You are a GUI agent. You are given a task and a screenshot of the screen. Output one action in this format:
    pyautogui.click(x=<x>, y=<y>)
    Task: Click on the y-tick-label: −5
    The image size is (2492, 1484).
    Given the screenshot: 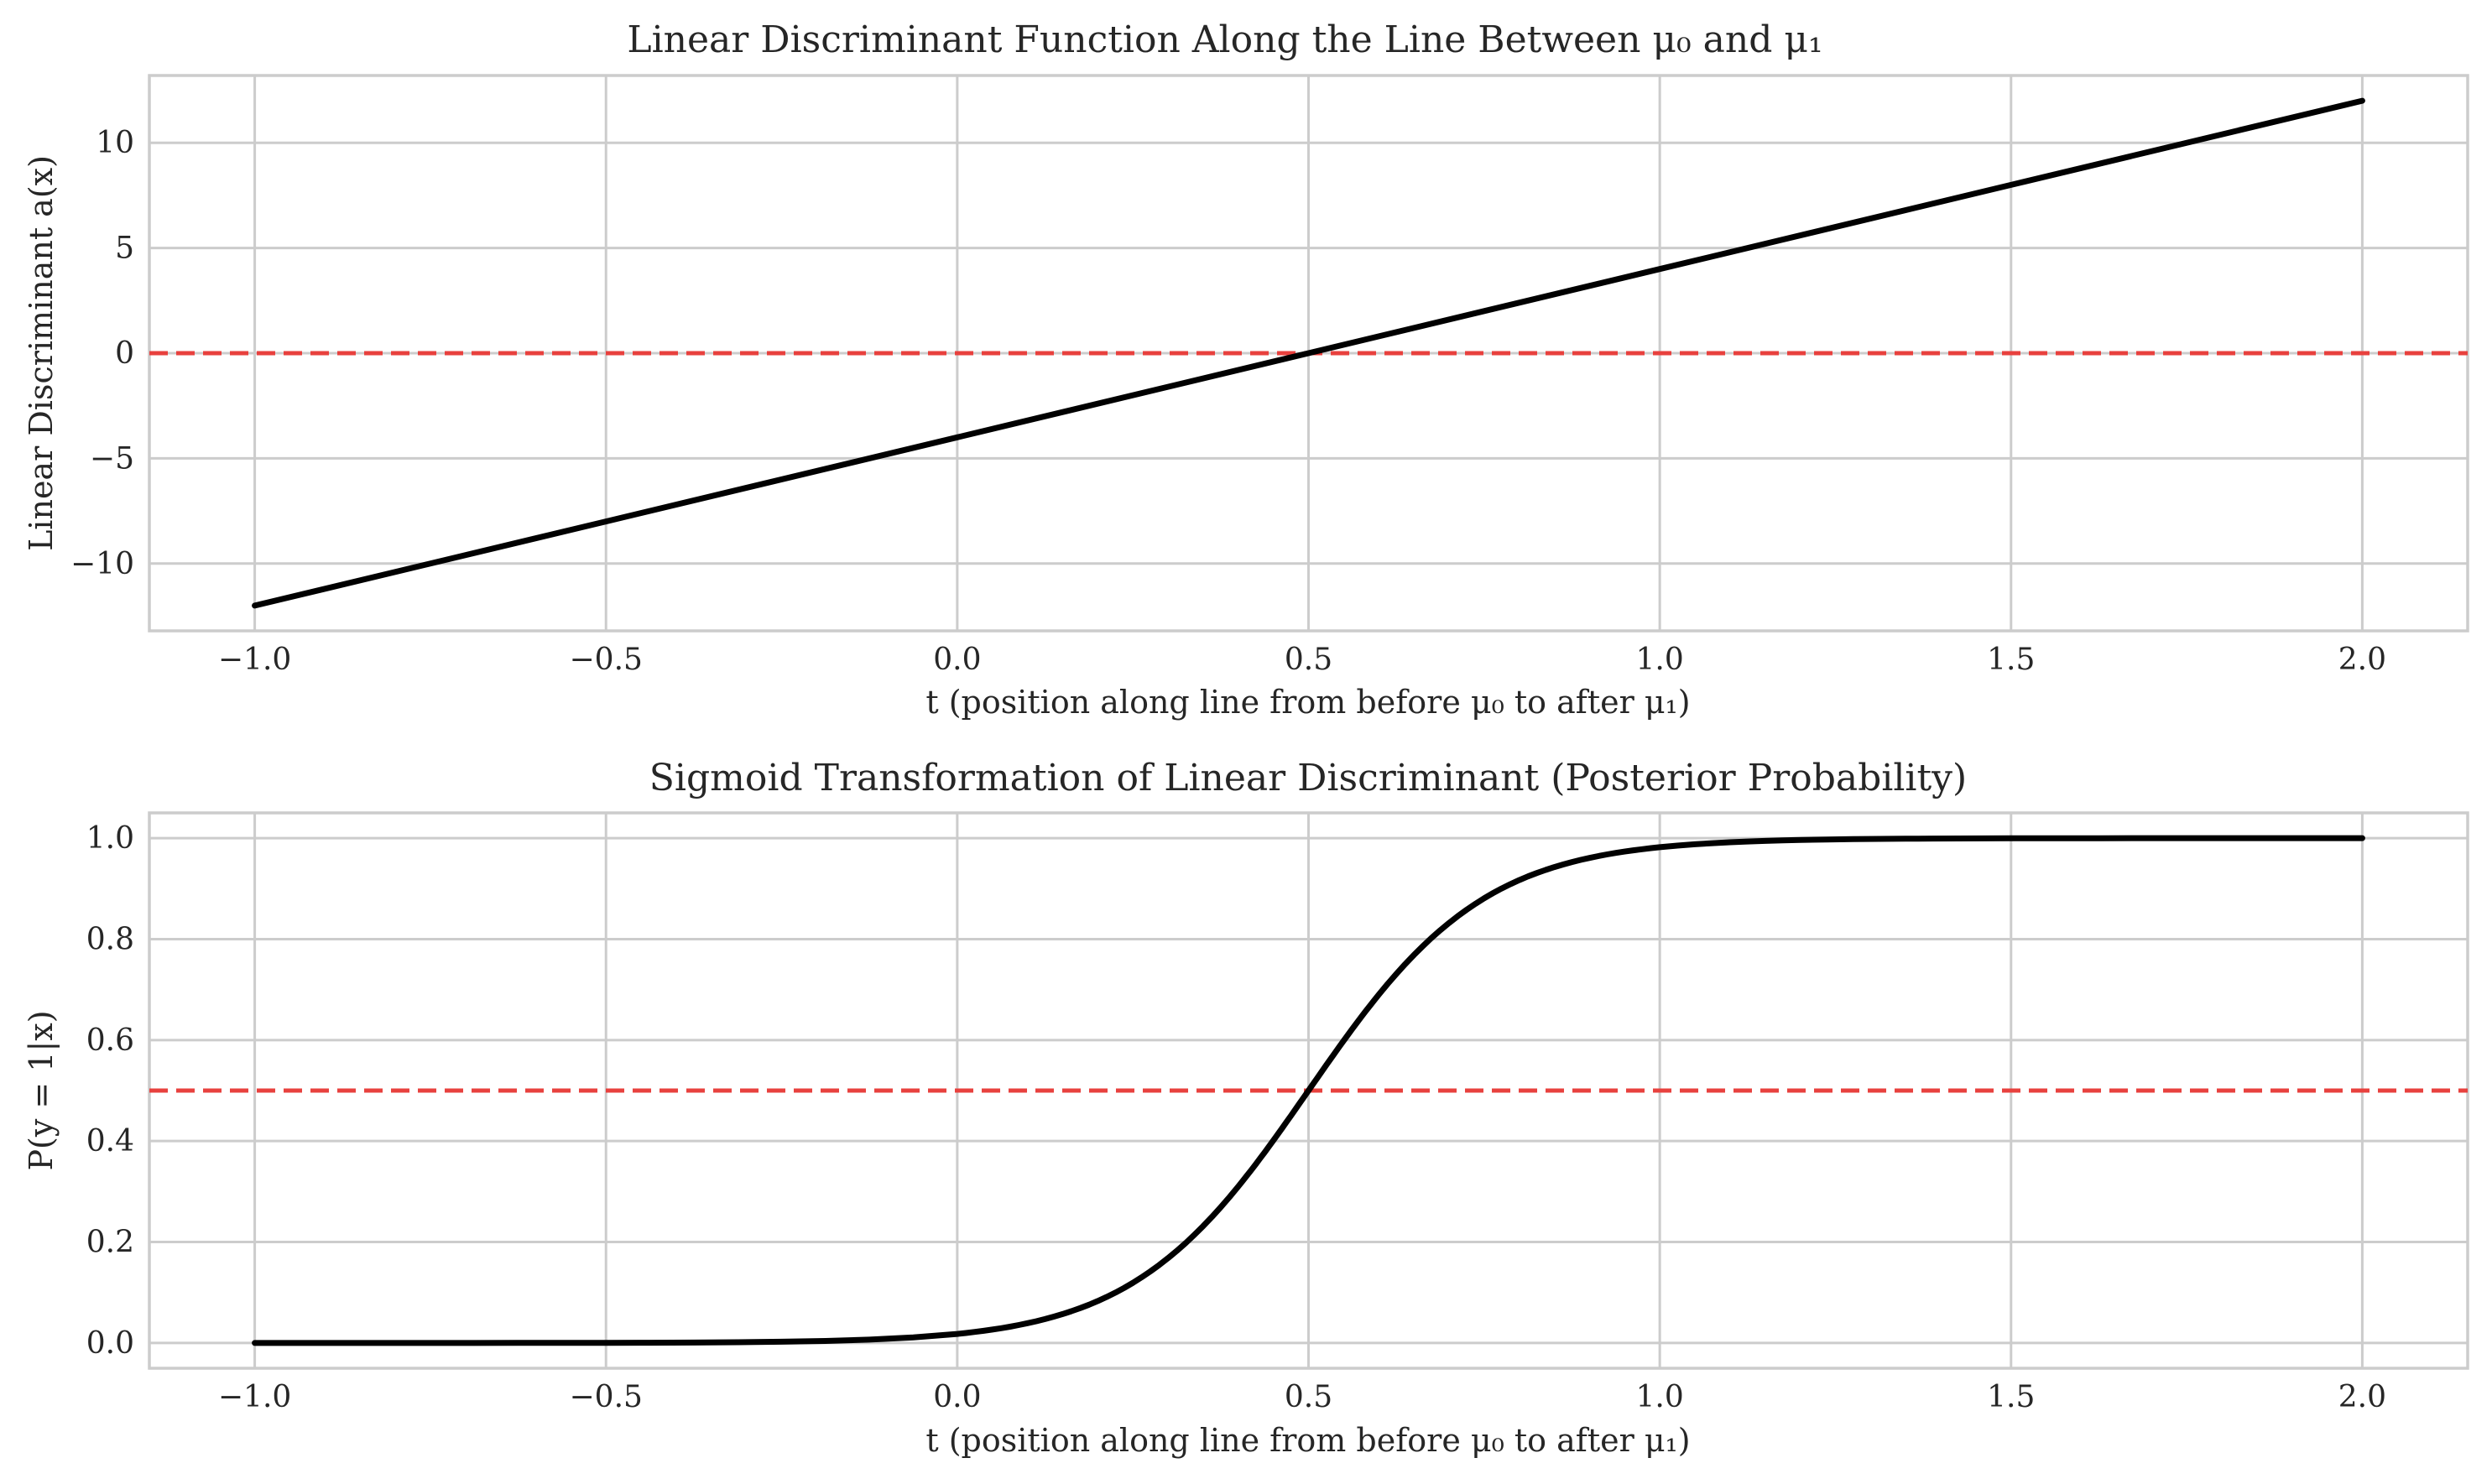 What is the action you would take?
    pyautogui.click(x=112, y=458)
    